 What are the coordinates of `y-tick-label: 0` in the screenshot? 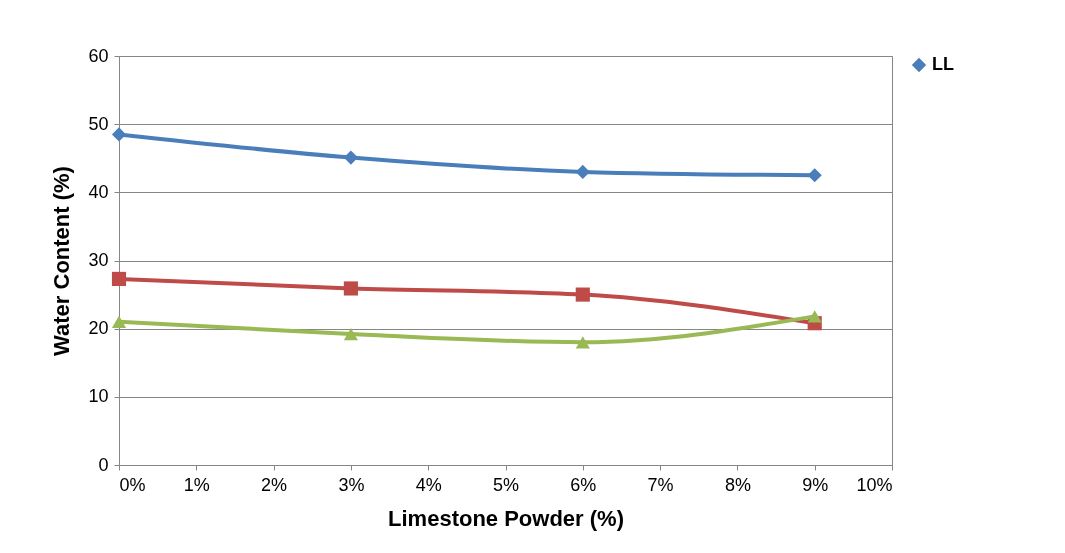 It's located at (103, 464).